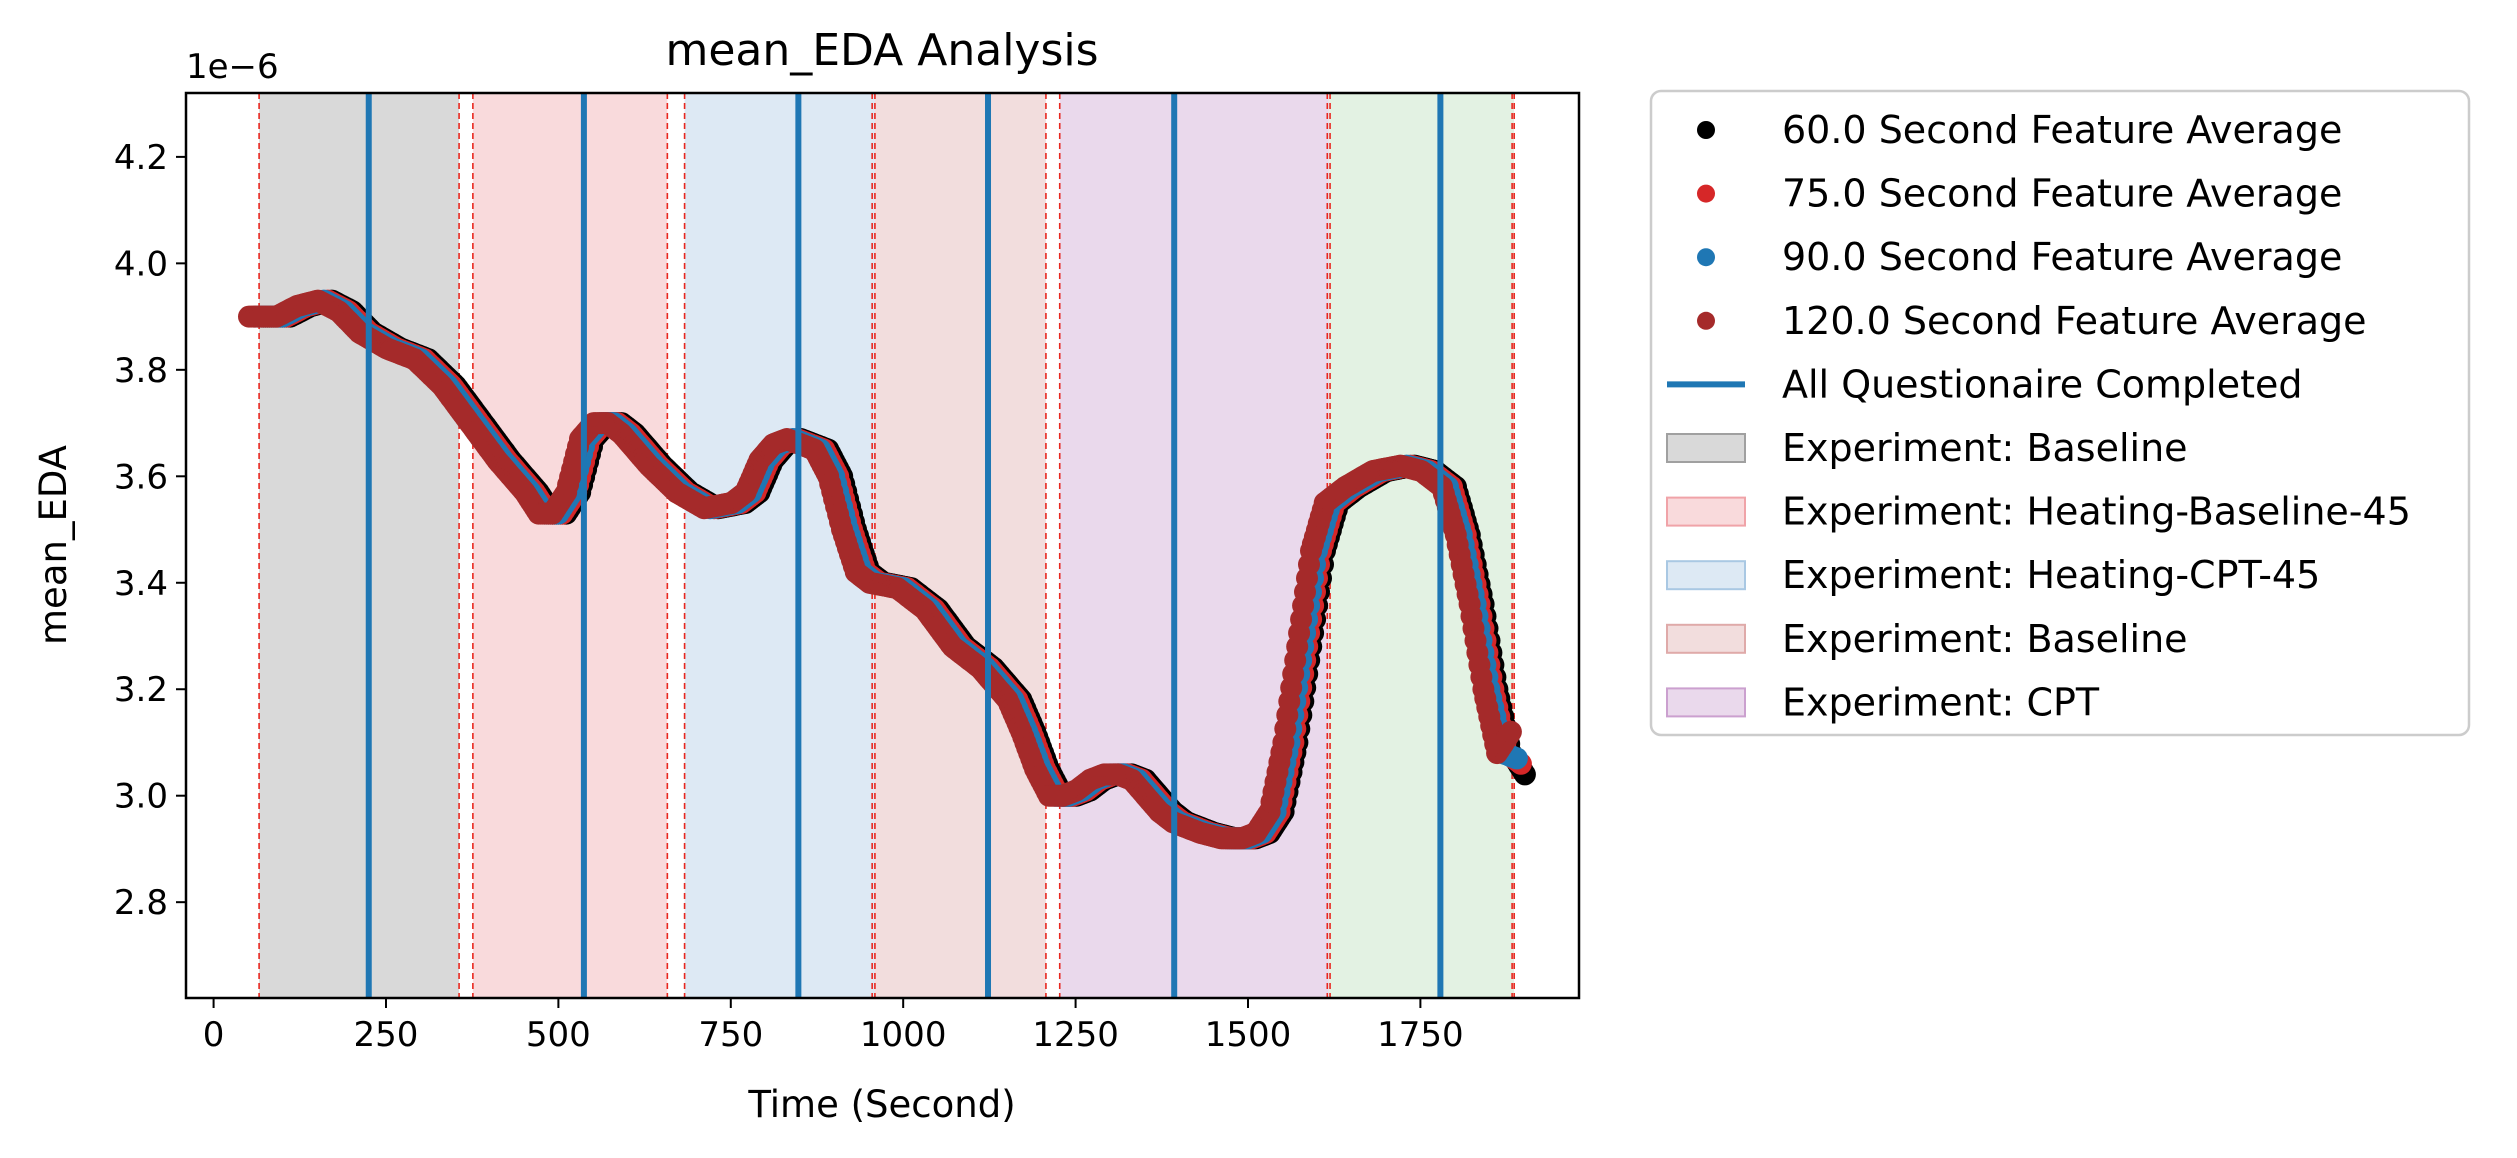 The height and width of the screenshot is (1158, 2517). Describe the element at coordinates (1985, 639) in the screenshot. I see `legend-label-8: Experiment: Baseline` at that location.